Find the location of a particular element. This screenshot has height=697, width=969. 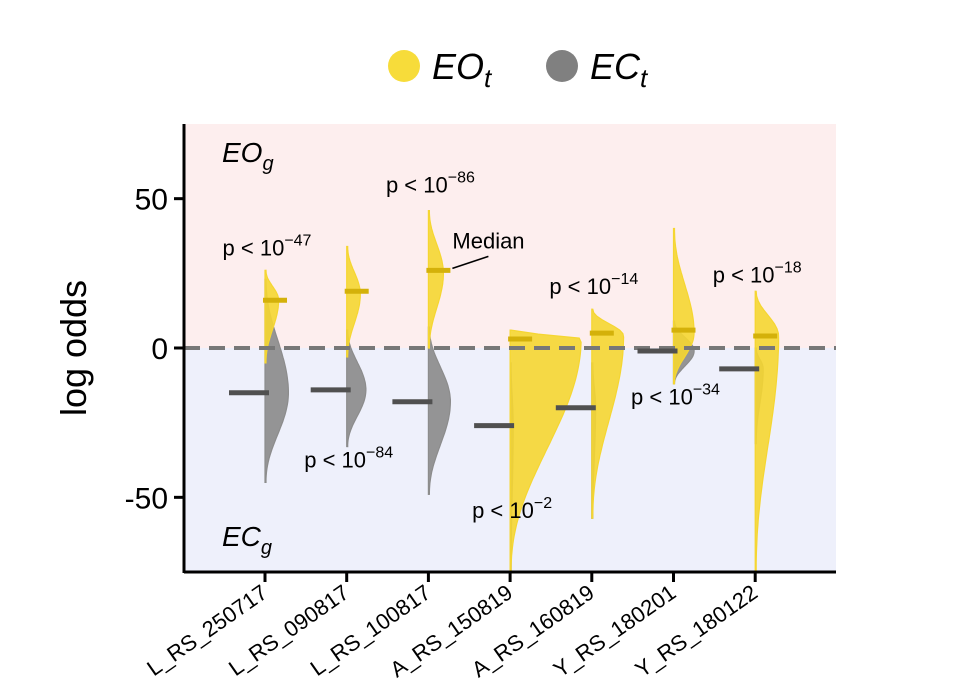

legend-marker-eo is located at coordinates (404, 66).